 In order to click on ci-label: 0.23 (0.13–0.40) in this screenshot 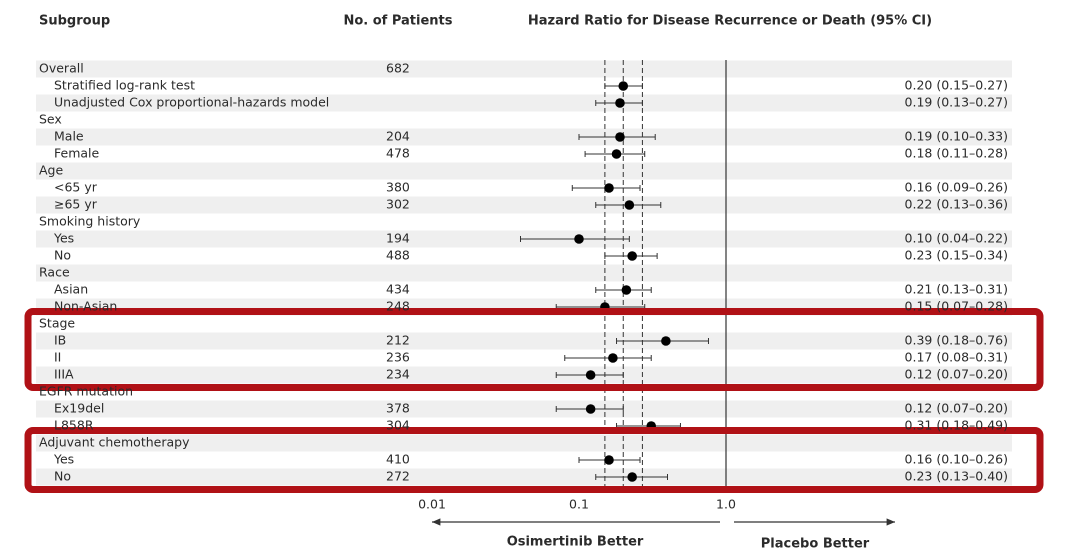, I will do `click(956, 476)`.